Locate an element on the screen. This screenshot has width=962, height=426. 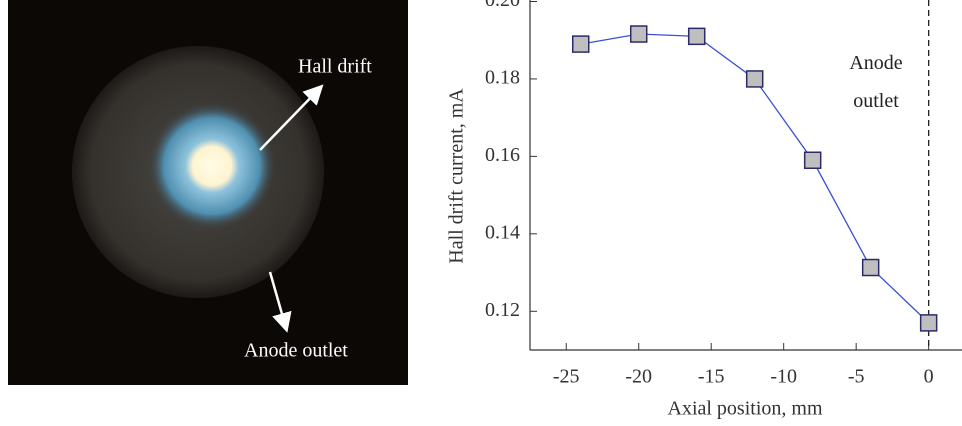
y-tick-label: 0.20 is located at coordinates (502, 5).